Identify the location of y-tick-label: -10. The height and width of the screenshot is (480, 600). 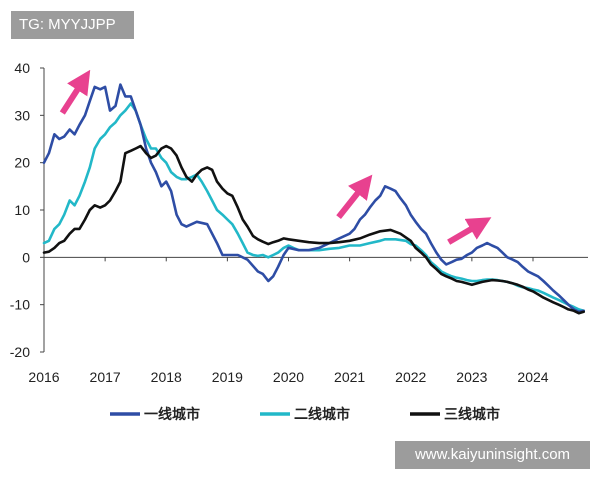
(20, 305).